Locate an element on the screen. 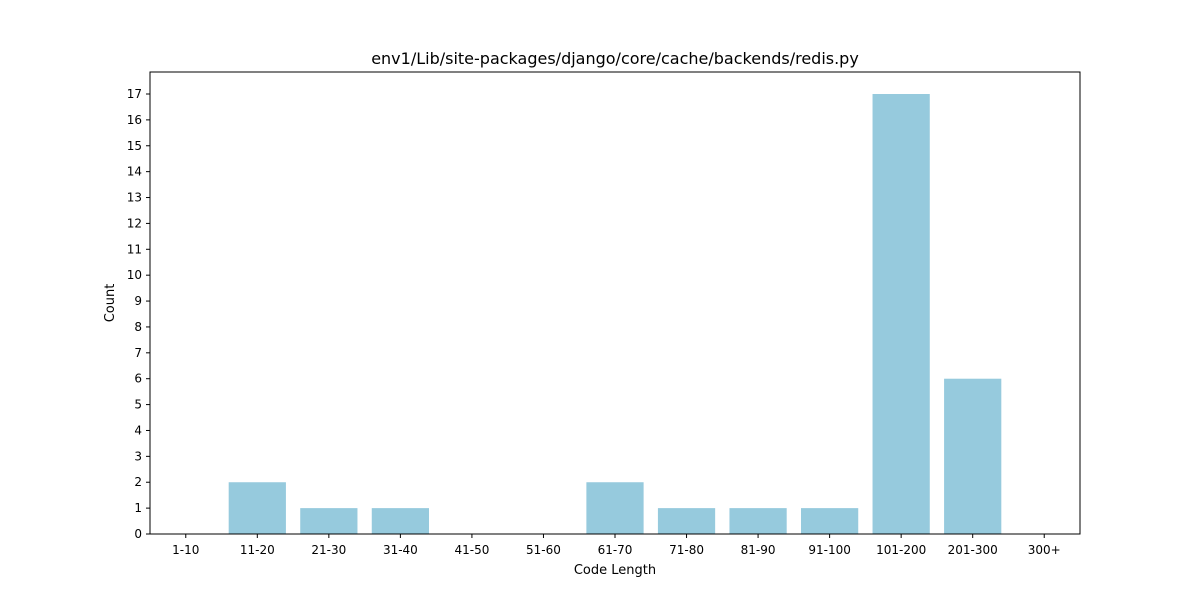 The height and width of the screenshot is (600, 1200). y-axis-label: Count is located at coordinates (110, 303).